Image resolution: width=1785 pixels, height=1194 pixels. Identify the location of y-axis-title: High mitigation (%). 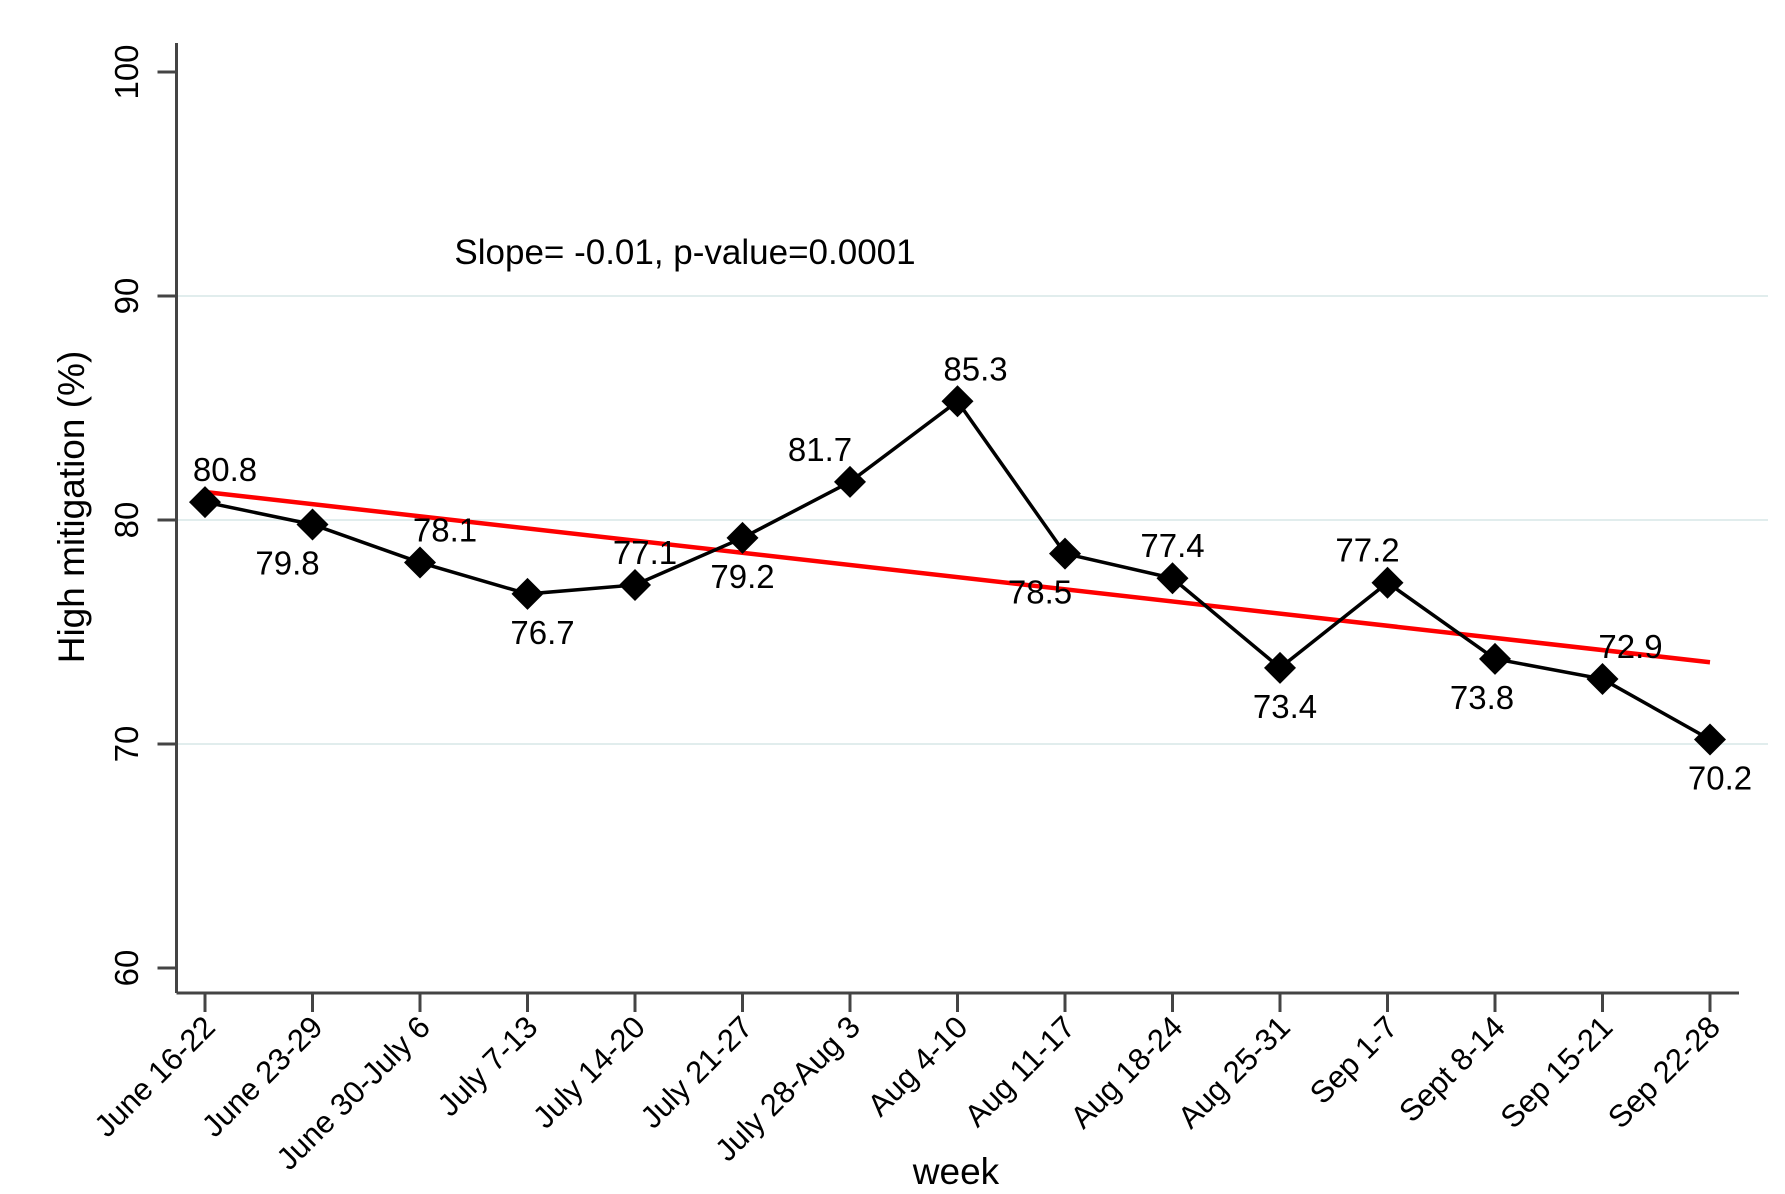
(71, 507).